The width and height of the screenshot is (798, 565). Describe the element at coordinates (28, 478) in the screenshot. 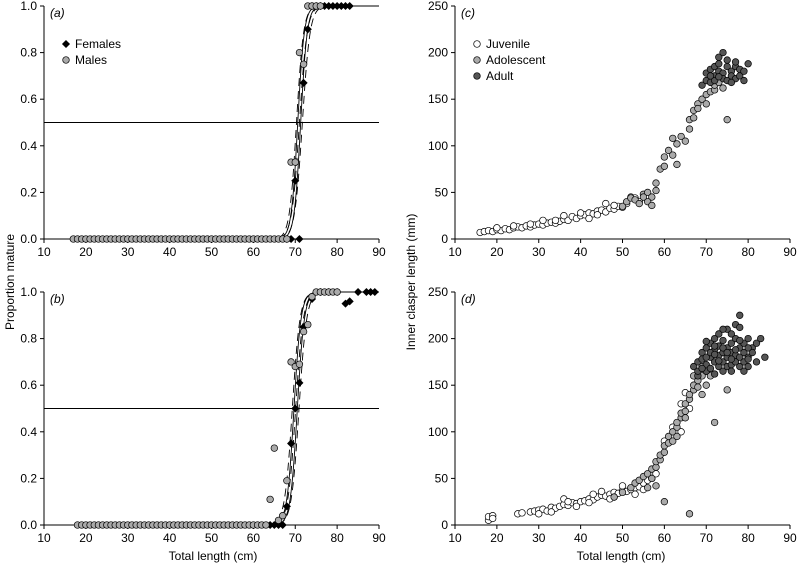

I see `y-tick-label: 0.2` at that location.